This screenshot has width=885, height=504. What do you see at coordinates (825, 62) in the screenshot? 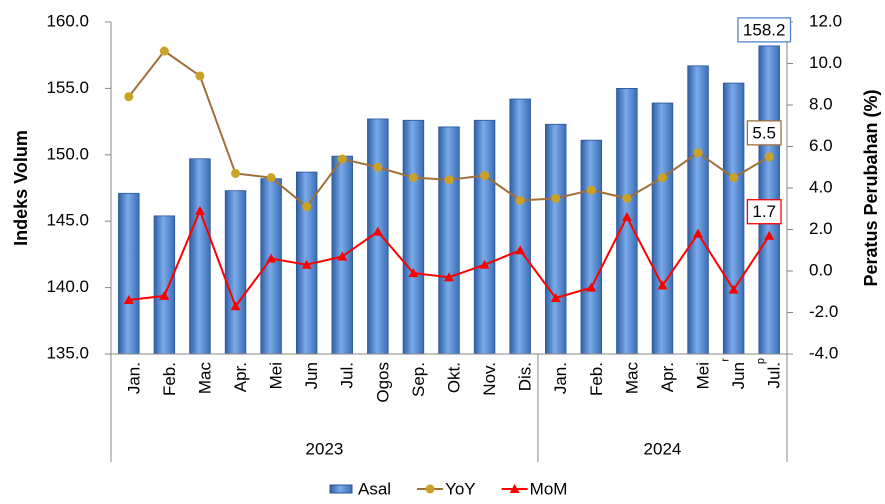
I see `y2-tick-label: 10.0` at bounding box center [825, 62].